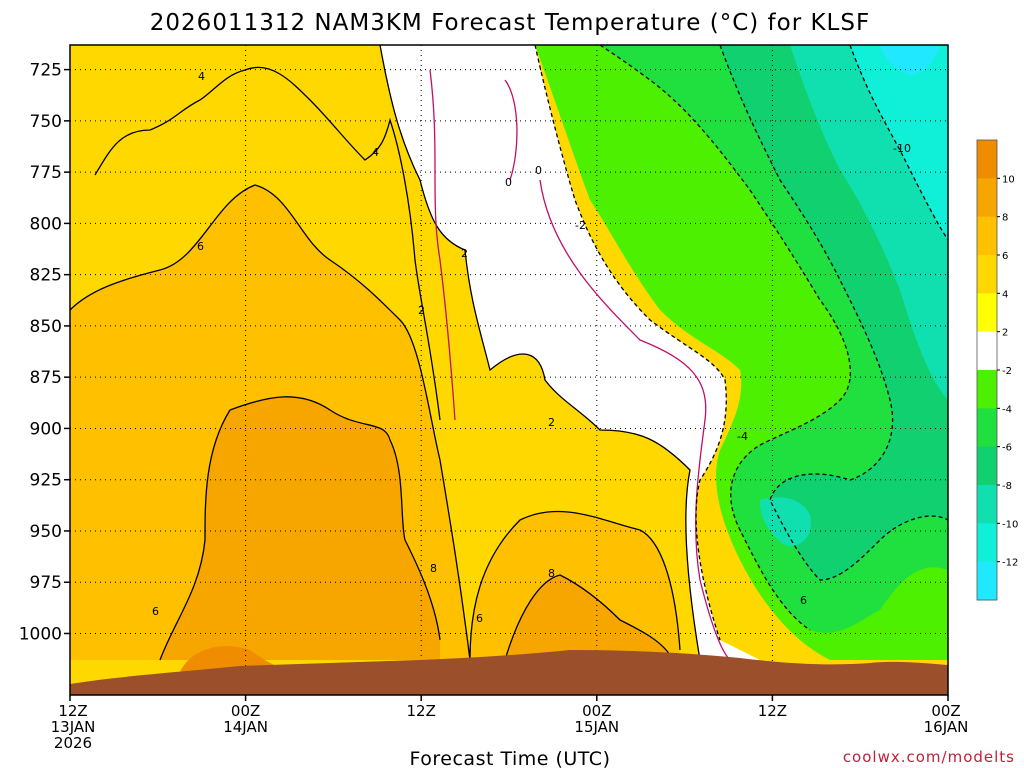  Describe the element at coordinates (46, 224) in the screenshot. I see `y-tick-label: 800` at that location.